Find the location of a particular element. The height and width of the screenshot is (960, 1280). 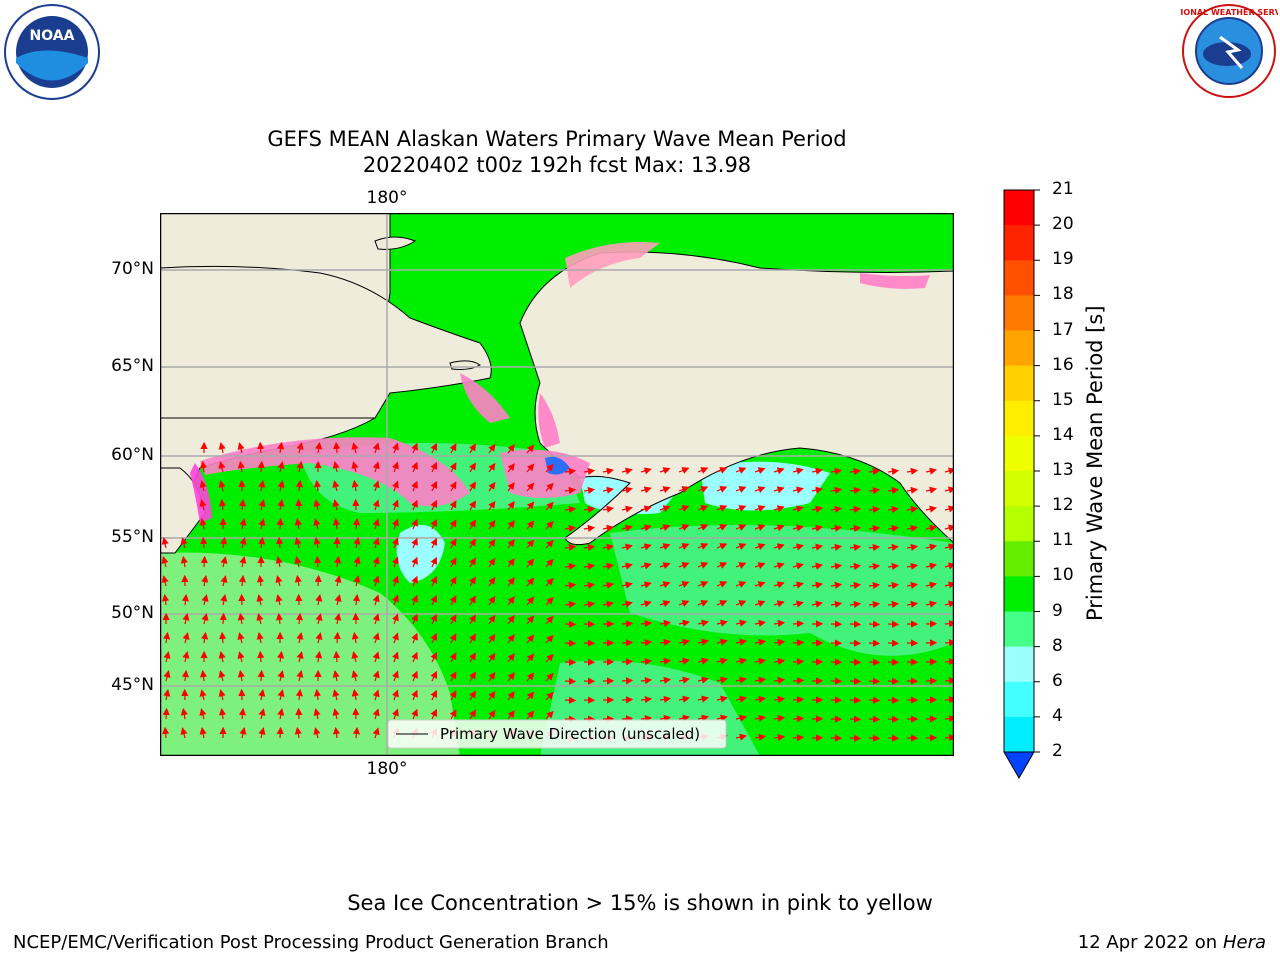

svg-text: NOAA is located at coordinates (52, 36).